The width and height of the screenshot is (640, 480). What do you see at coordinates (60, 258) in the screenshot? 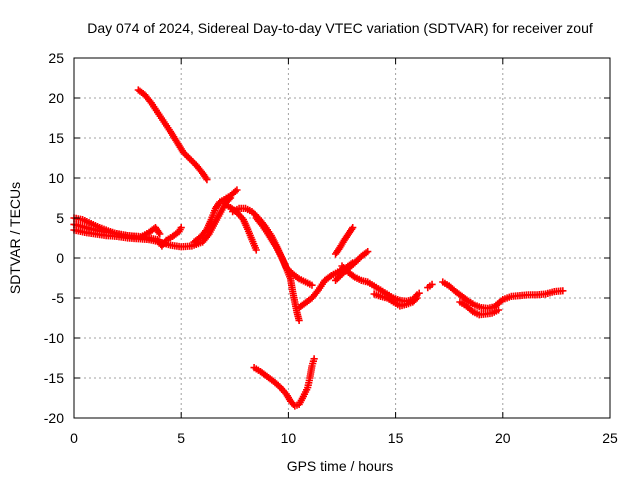
I see `y-tick-label: 0` at bounding box center [60, 258].